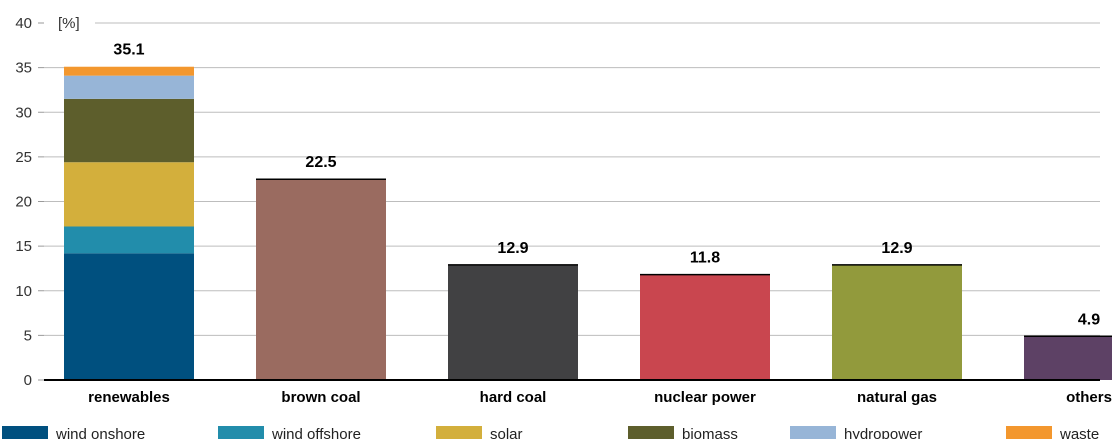 Image resolution: width=1112 pixels, height=439 pixels. Describe the element at coordinates (128, 50) in the screenshot. I see `bar-value-label: 35.1` at that location.